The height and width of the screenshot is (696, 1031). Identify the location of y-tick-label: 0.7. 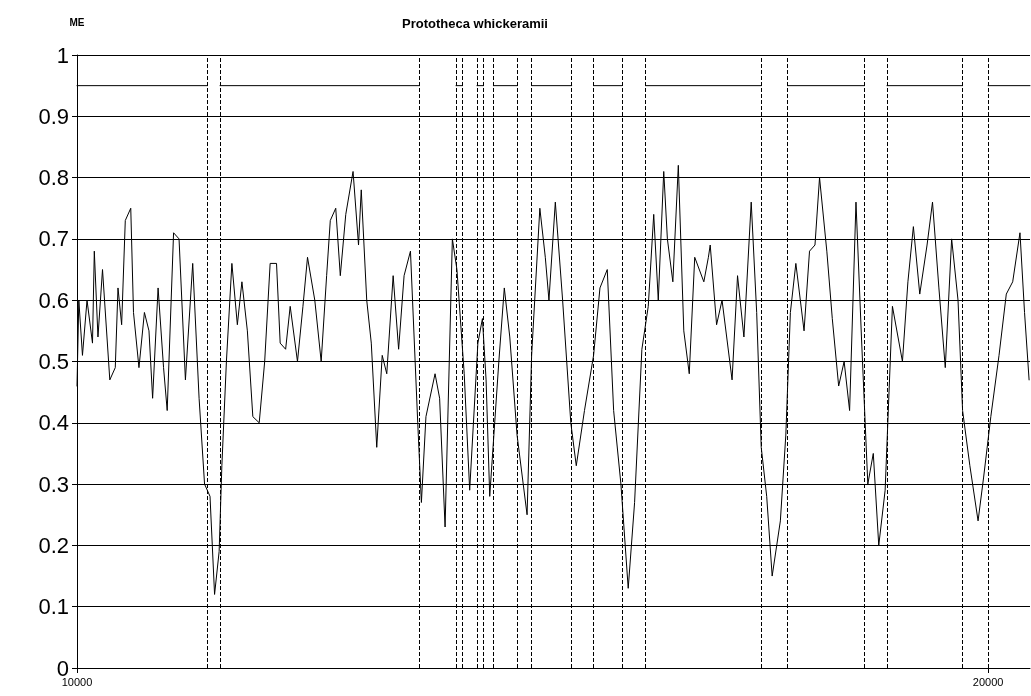
(53, 239).